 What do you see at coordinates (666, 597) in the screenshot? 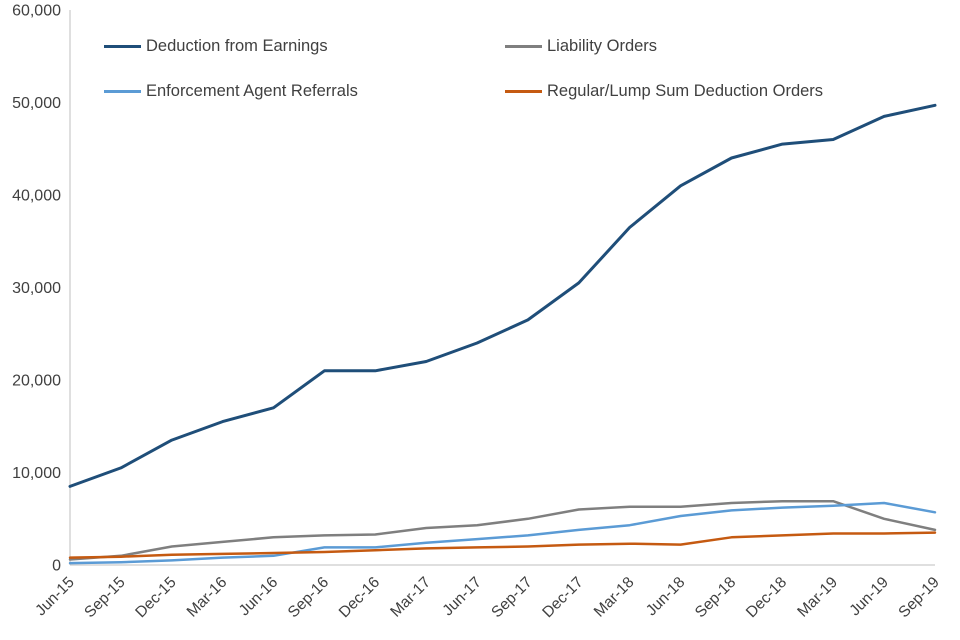
I see `x-tick-label: Jun-18` at bounding box center [666, 597].